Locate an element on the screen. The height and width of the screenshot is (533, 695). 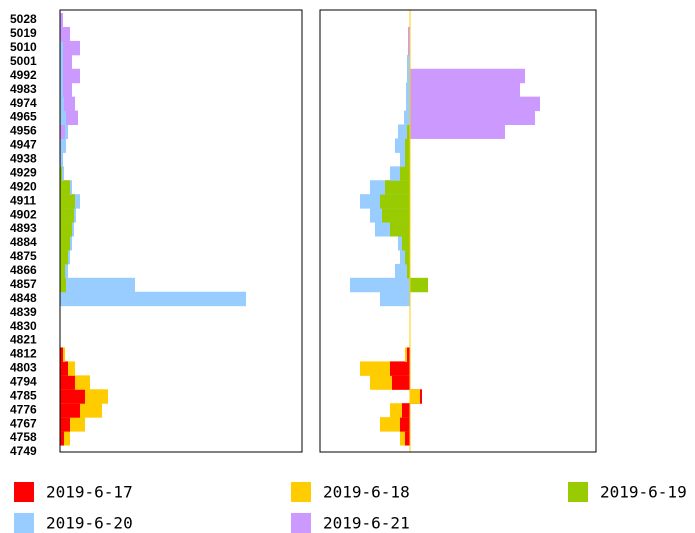
y-tick-label: 4794 is located at coordinates (23, 381).